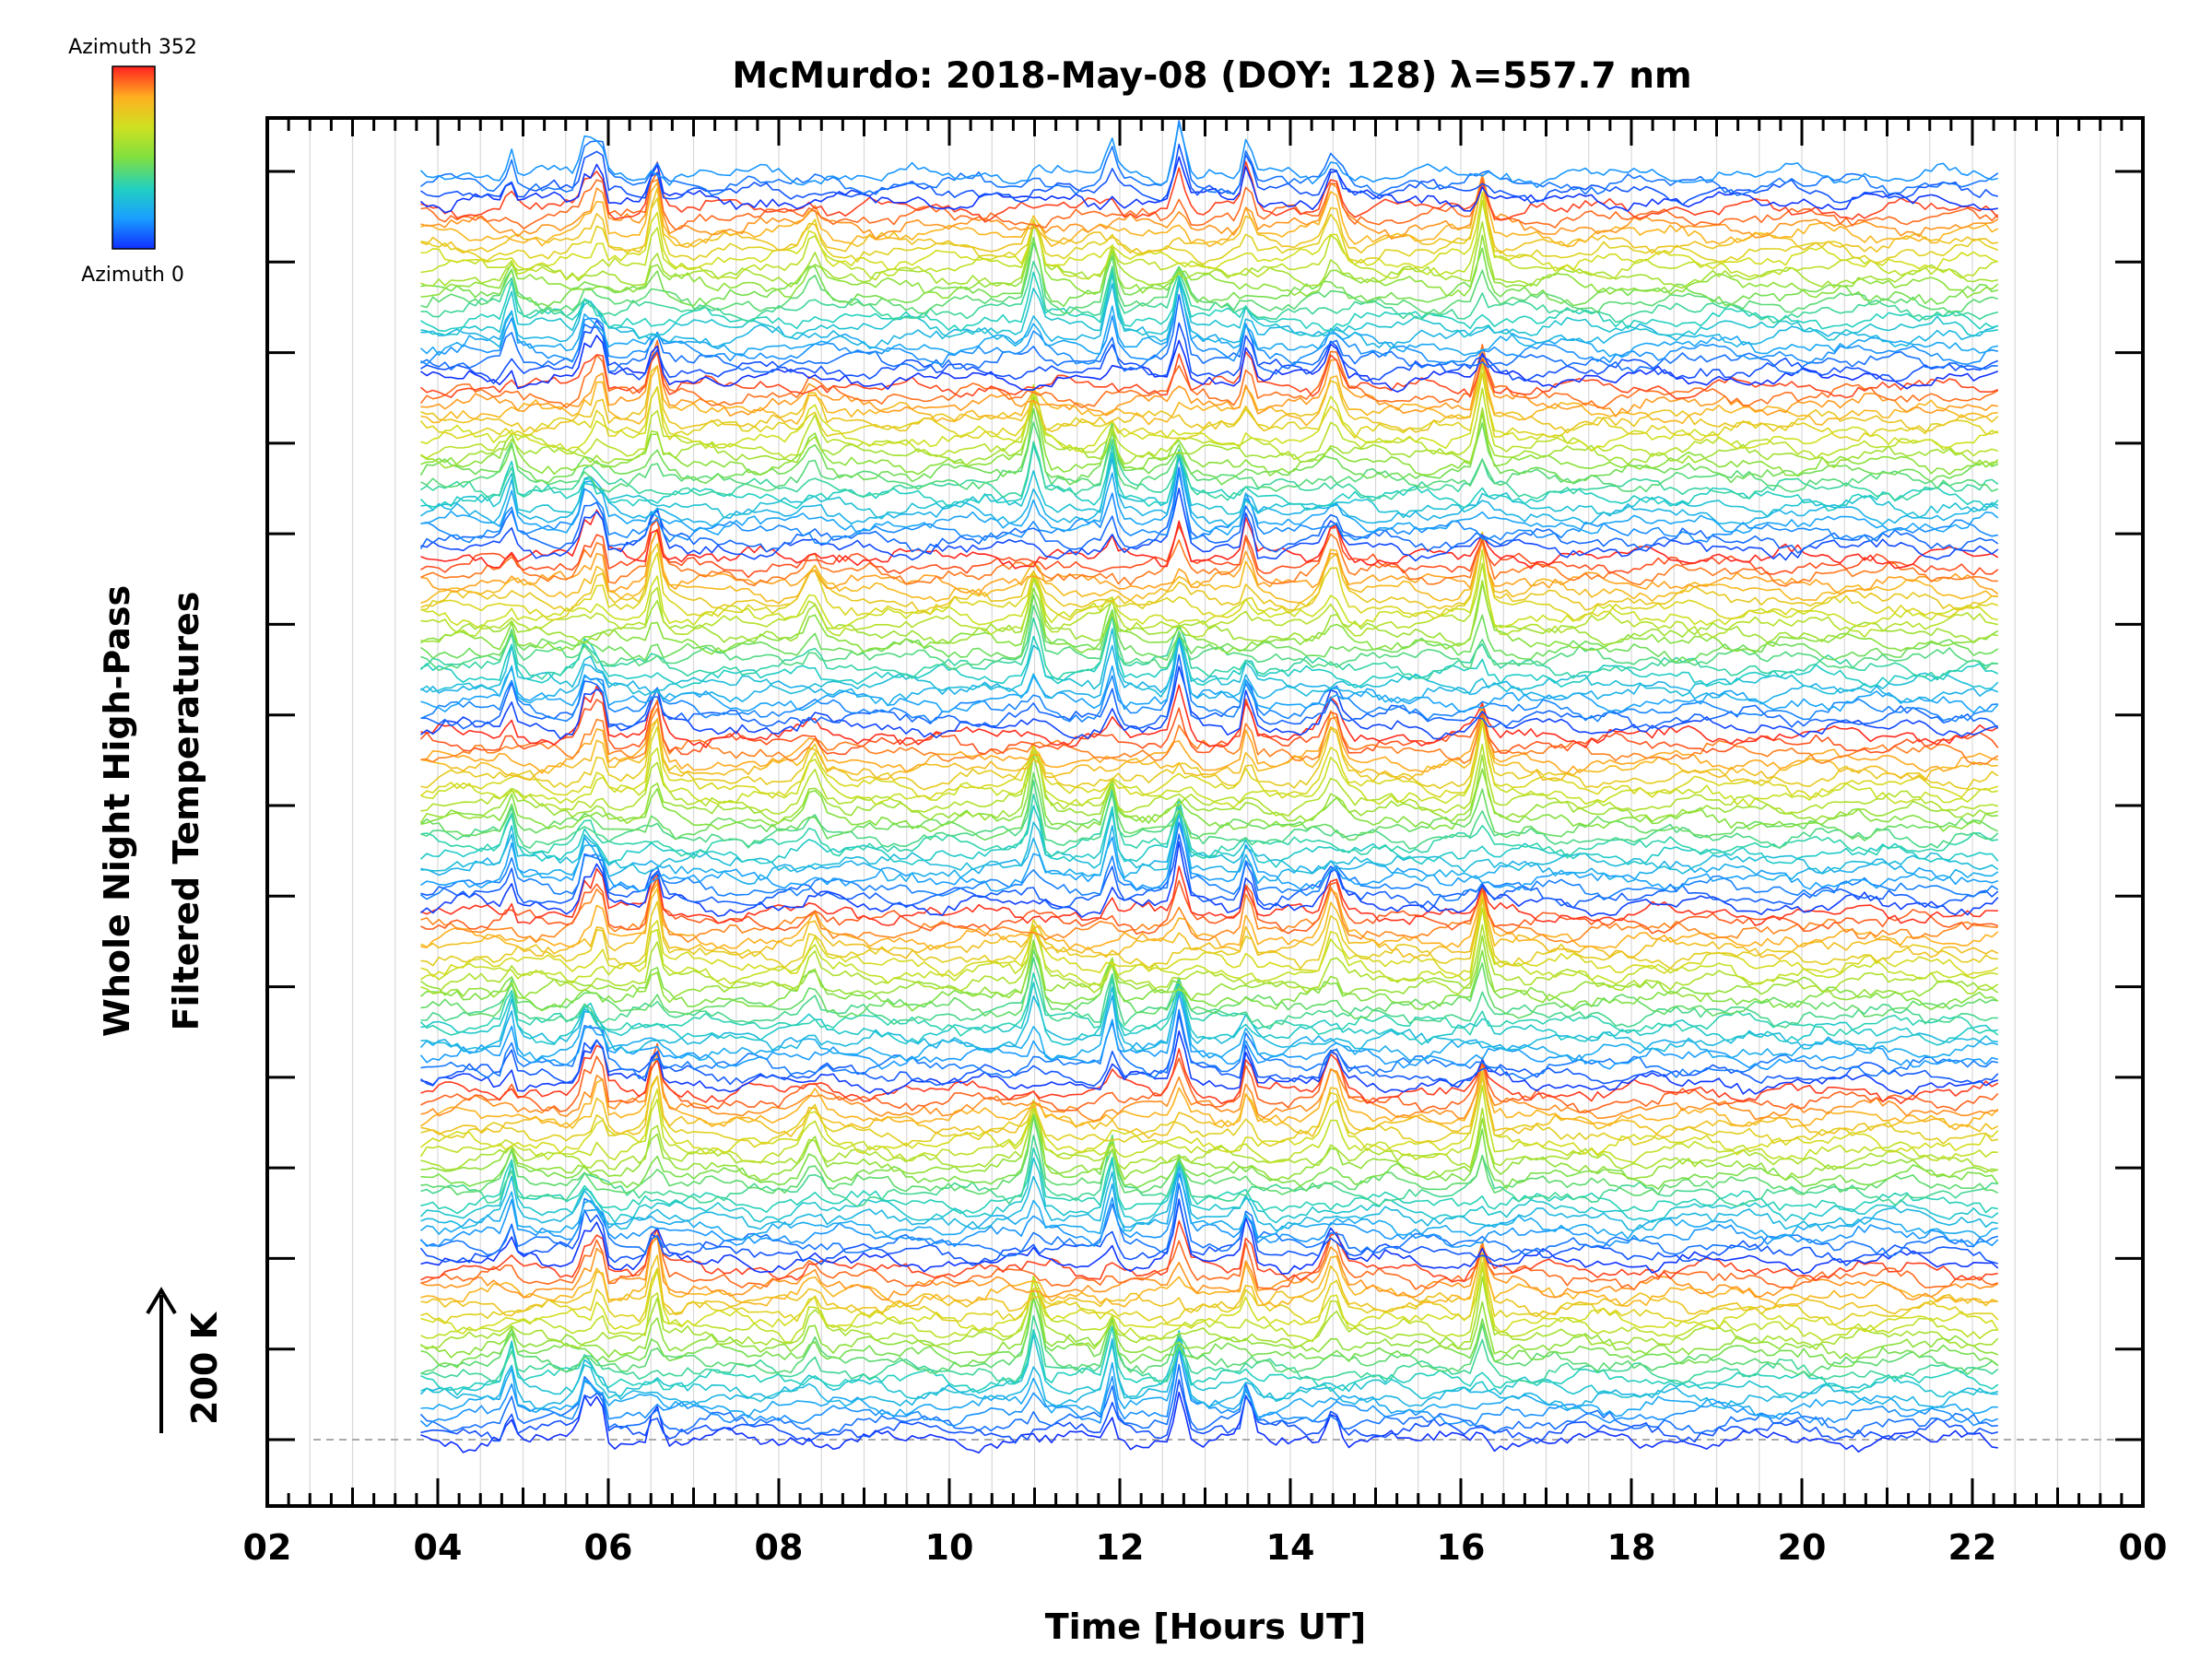 Image resolution: width=2212 pixels, height=1659 pixels. Describe the element at coordinates (134, 157) in the screenshot. I see `azimuth-colorbar` at that location.